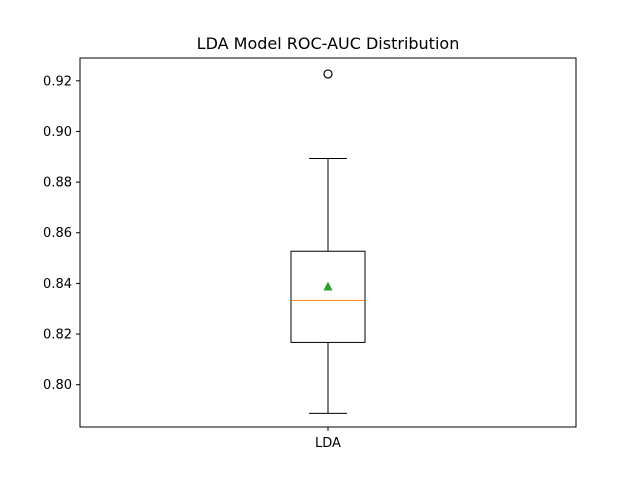  I want to click on chart-title: LDA Model ROC-AUC Distribution, so click(328, 43).